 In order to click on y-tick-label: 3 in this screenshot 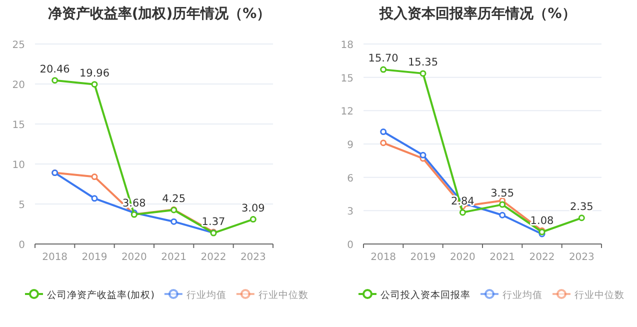, I will do `click(350, 212)`.